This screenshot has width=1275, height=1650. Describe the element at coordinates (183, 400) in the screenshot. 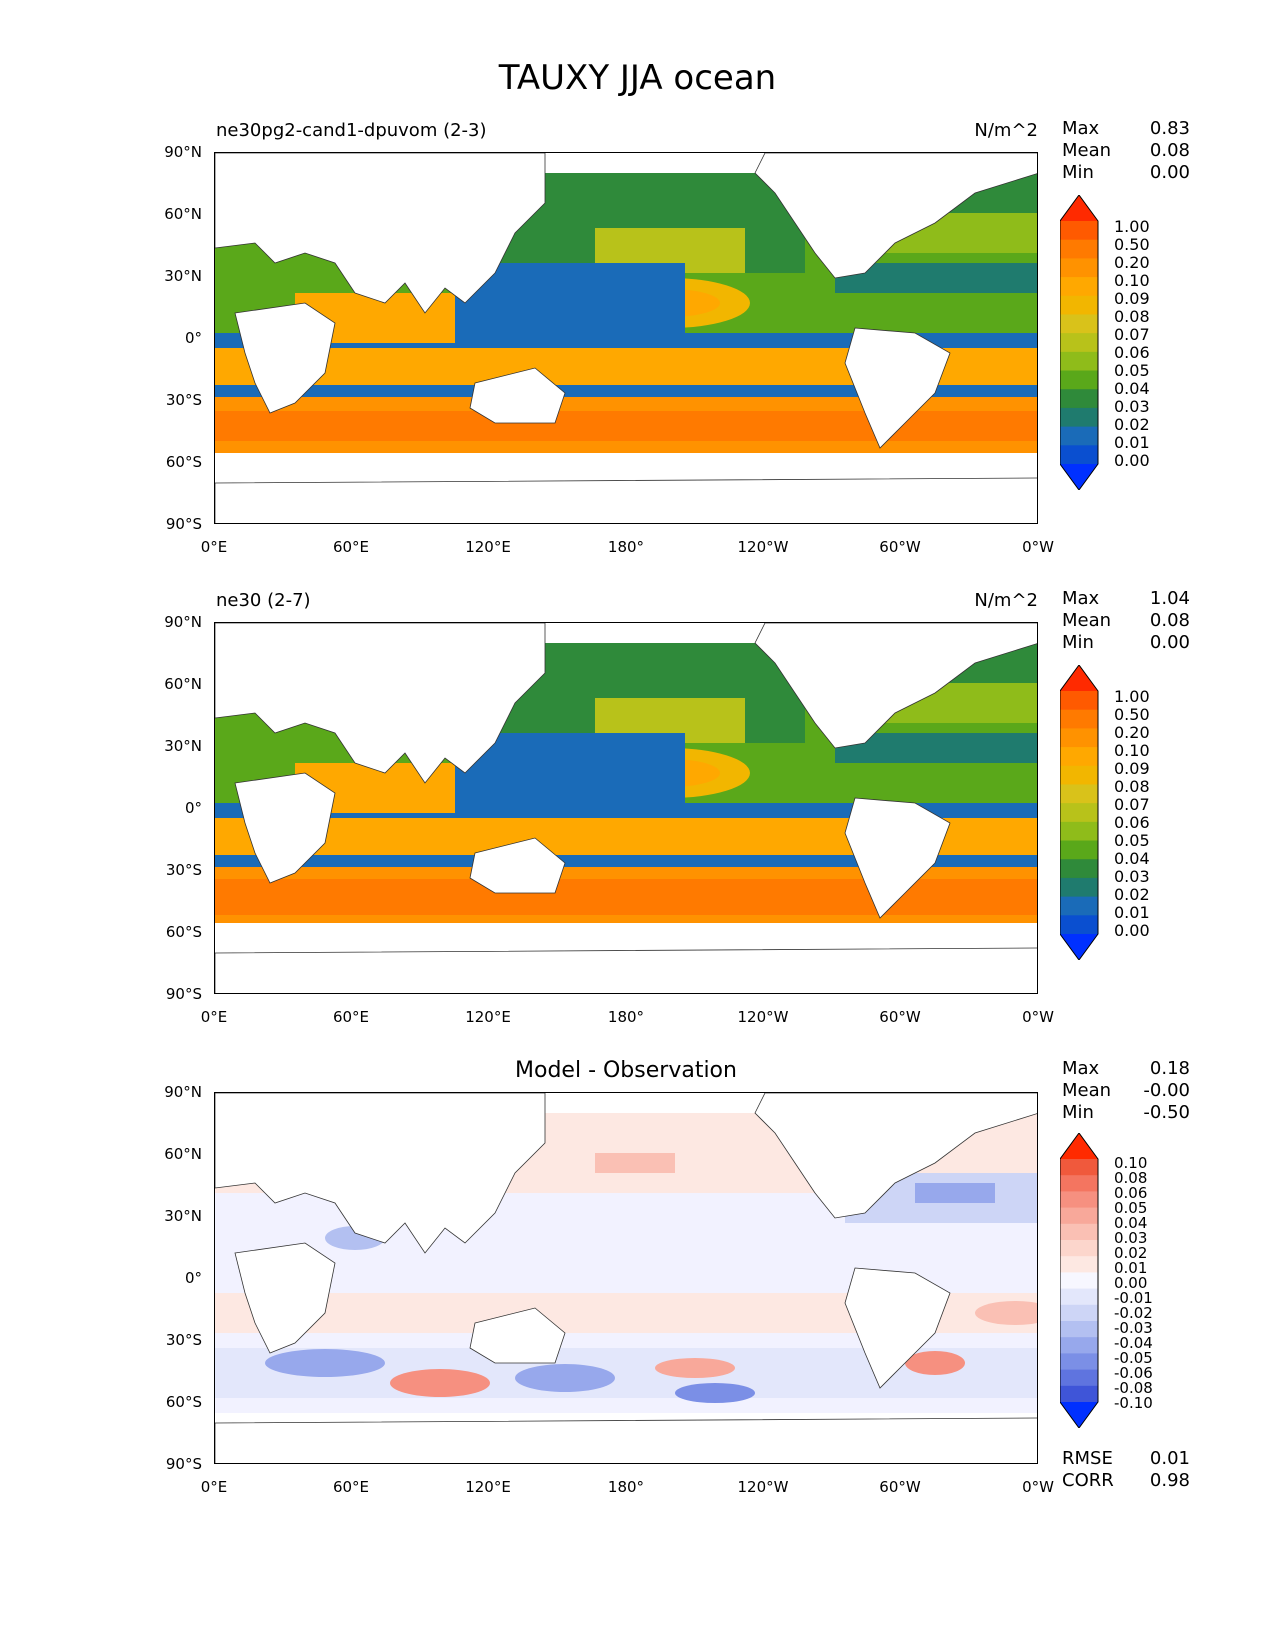

I see `lat-label: 30°S` at that location.